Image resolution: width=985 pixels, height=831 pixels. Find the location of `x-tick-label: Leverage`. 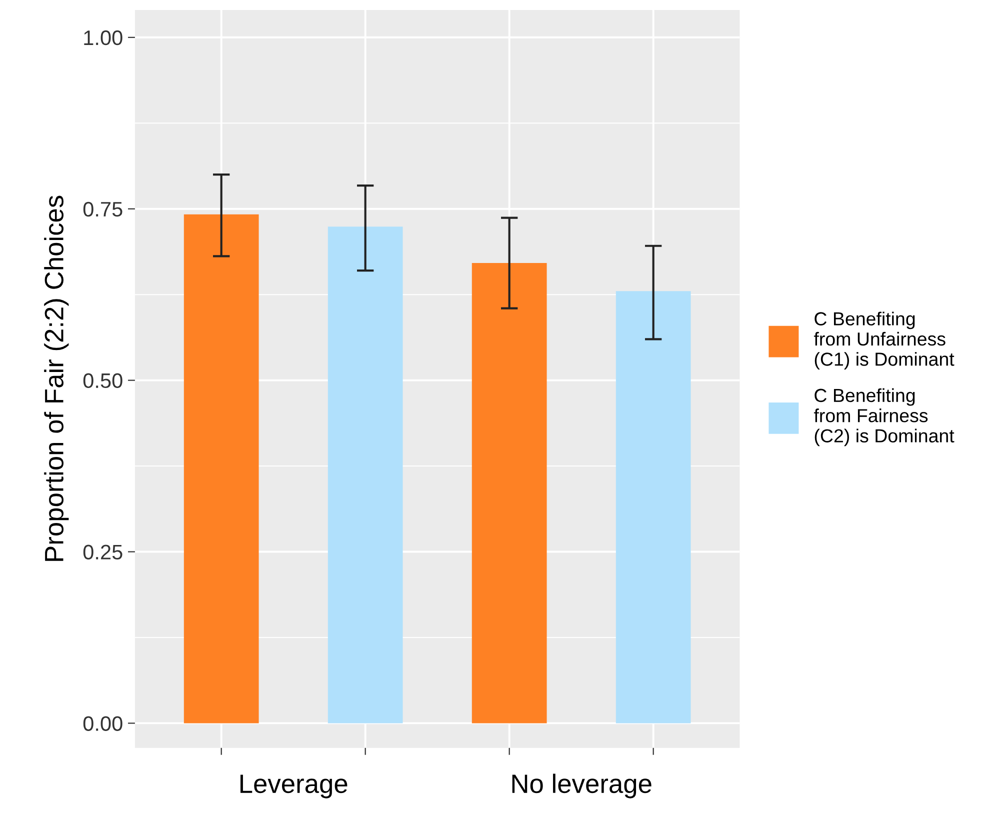

x-tick-label: Leverage is located at coordinates (294, 786).